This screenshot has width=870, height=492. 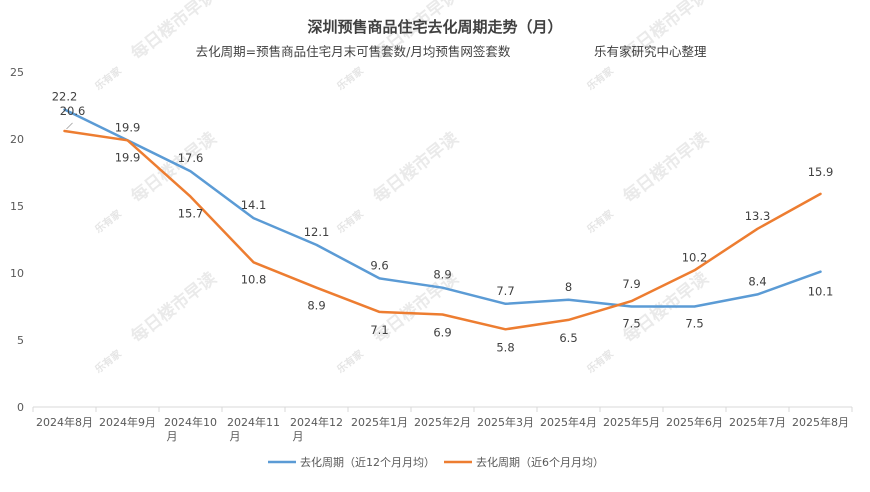 I want to click on x-tick-label: 2024年9月, so click(x=127, y=422).